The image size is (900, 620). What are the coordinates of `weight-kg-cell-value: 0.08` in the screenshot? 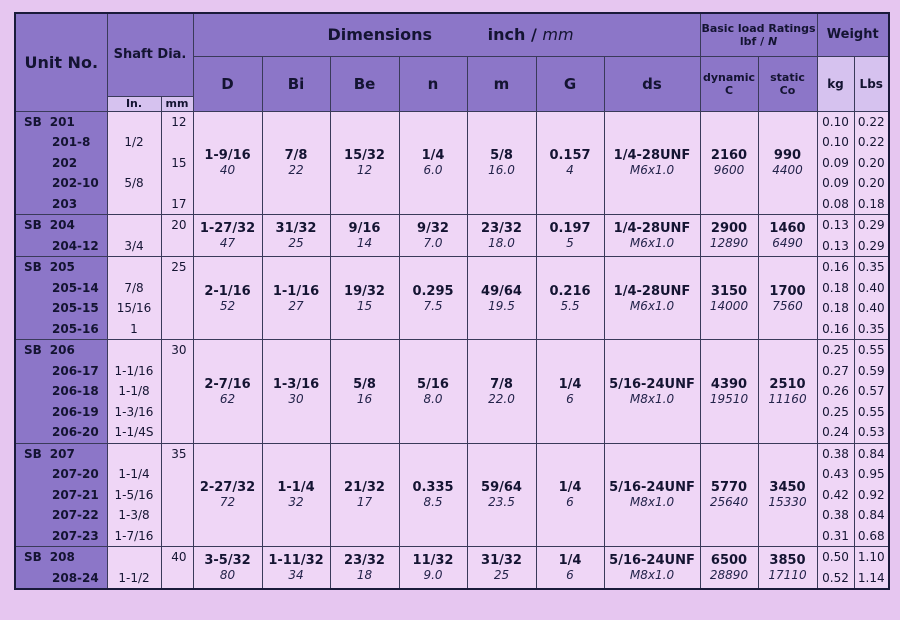 It's located at (835, 203).